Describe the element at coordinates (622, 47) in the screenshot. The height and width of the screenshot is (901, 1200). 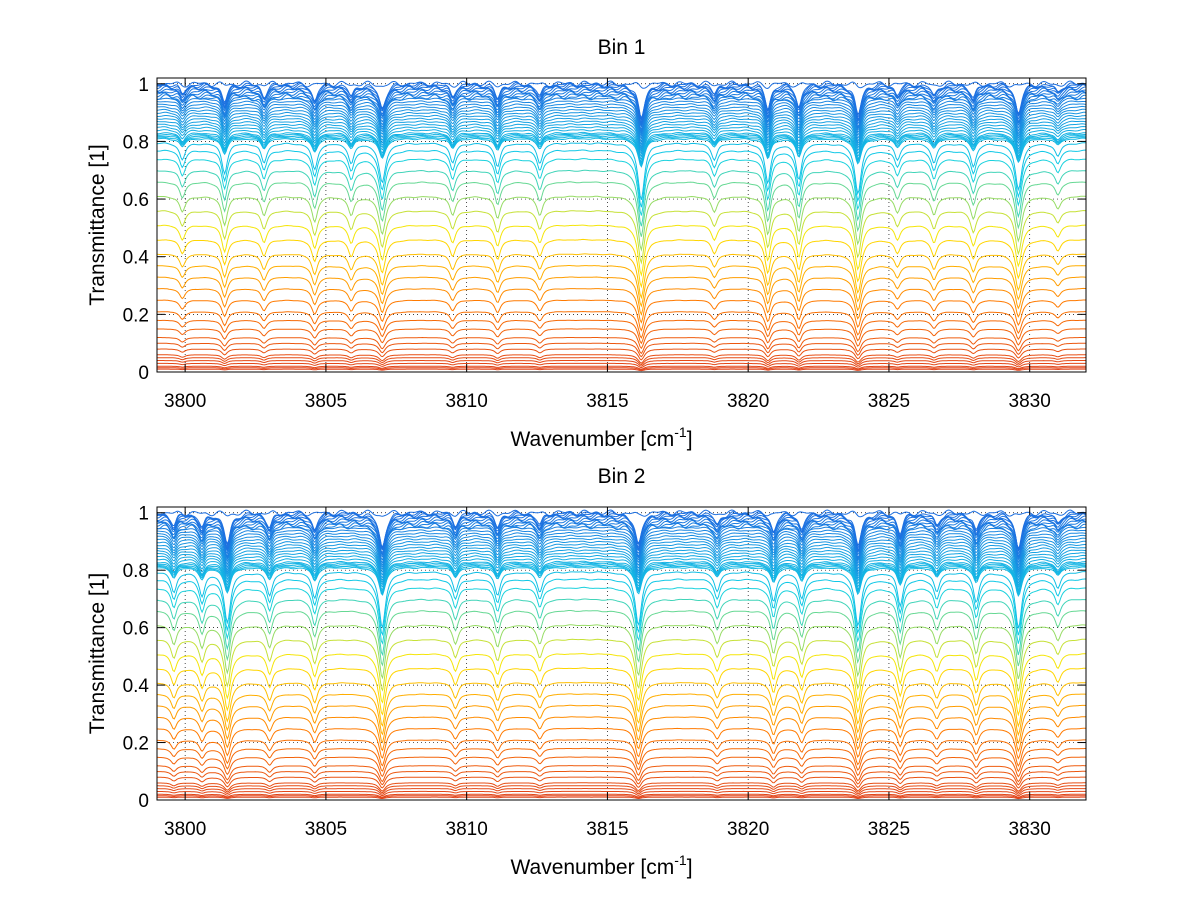
I see `chart-title: Bin 1` at that location.